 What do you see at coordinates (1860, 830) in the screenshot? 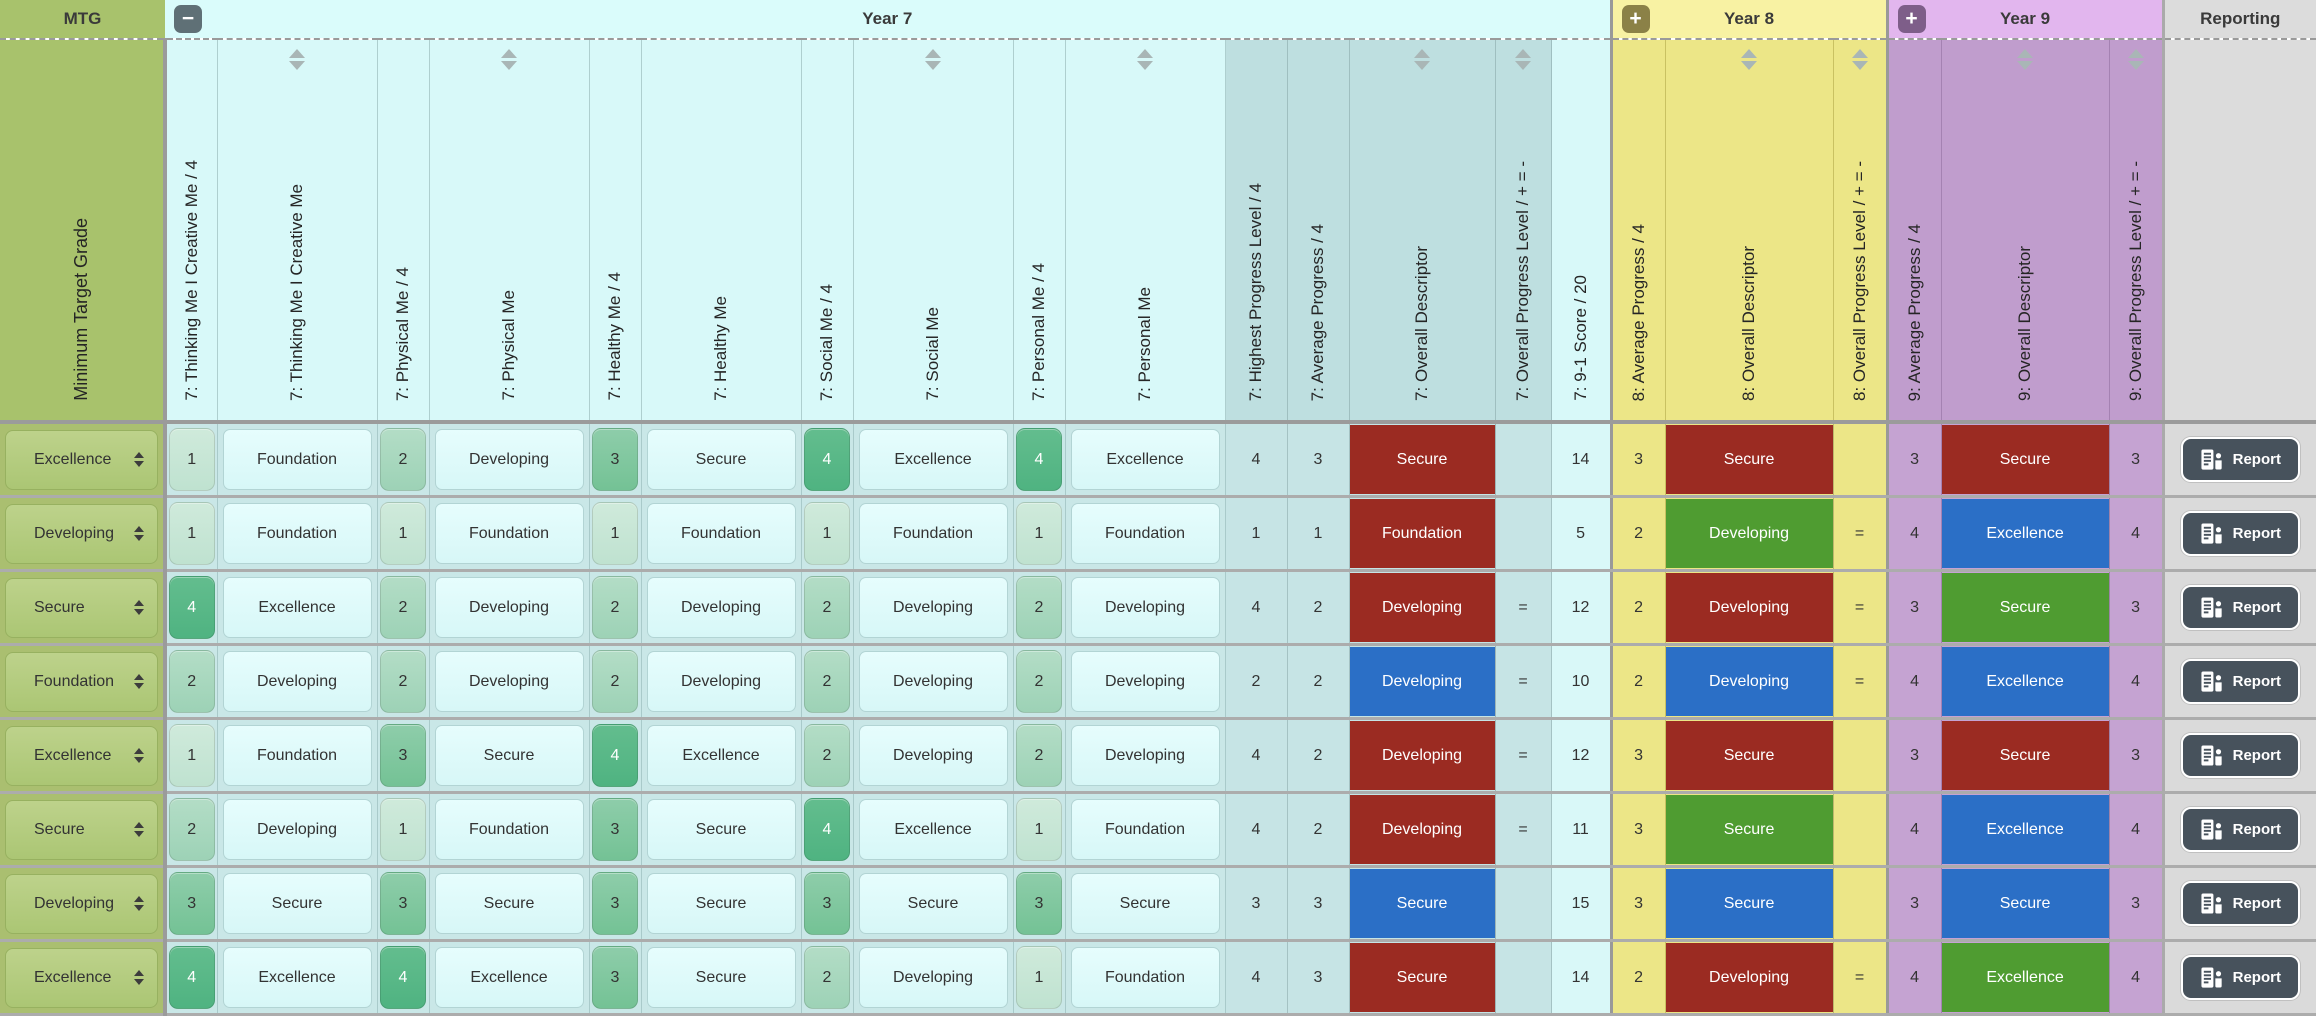
I see `y8-opl-cell` at bounding box center [1860, 830].